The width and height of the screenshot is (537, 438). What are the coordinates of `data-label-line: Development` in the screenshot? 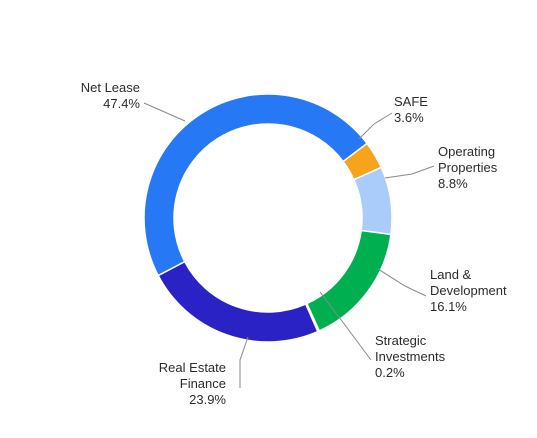 It's located at (468, 290).